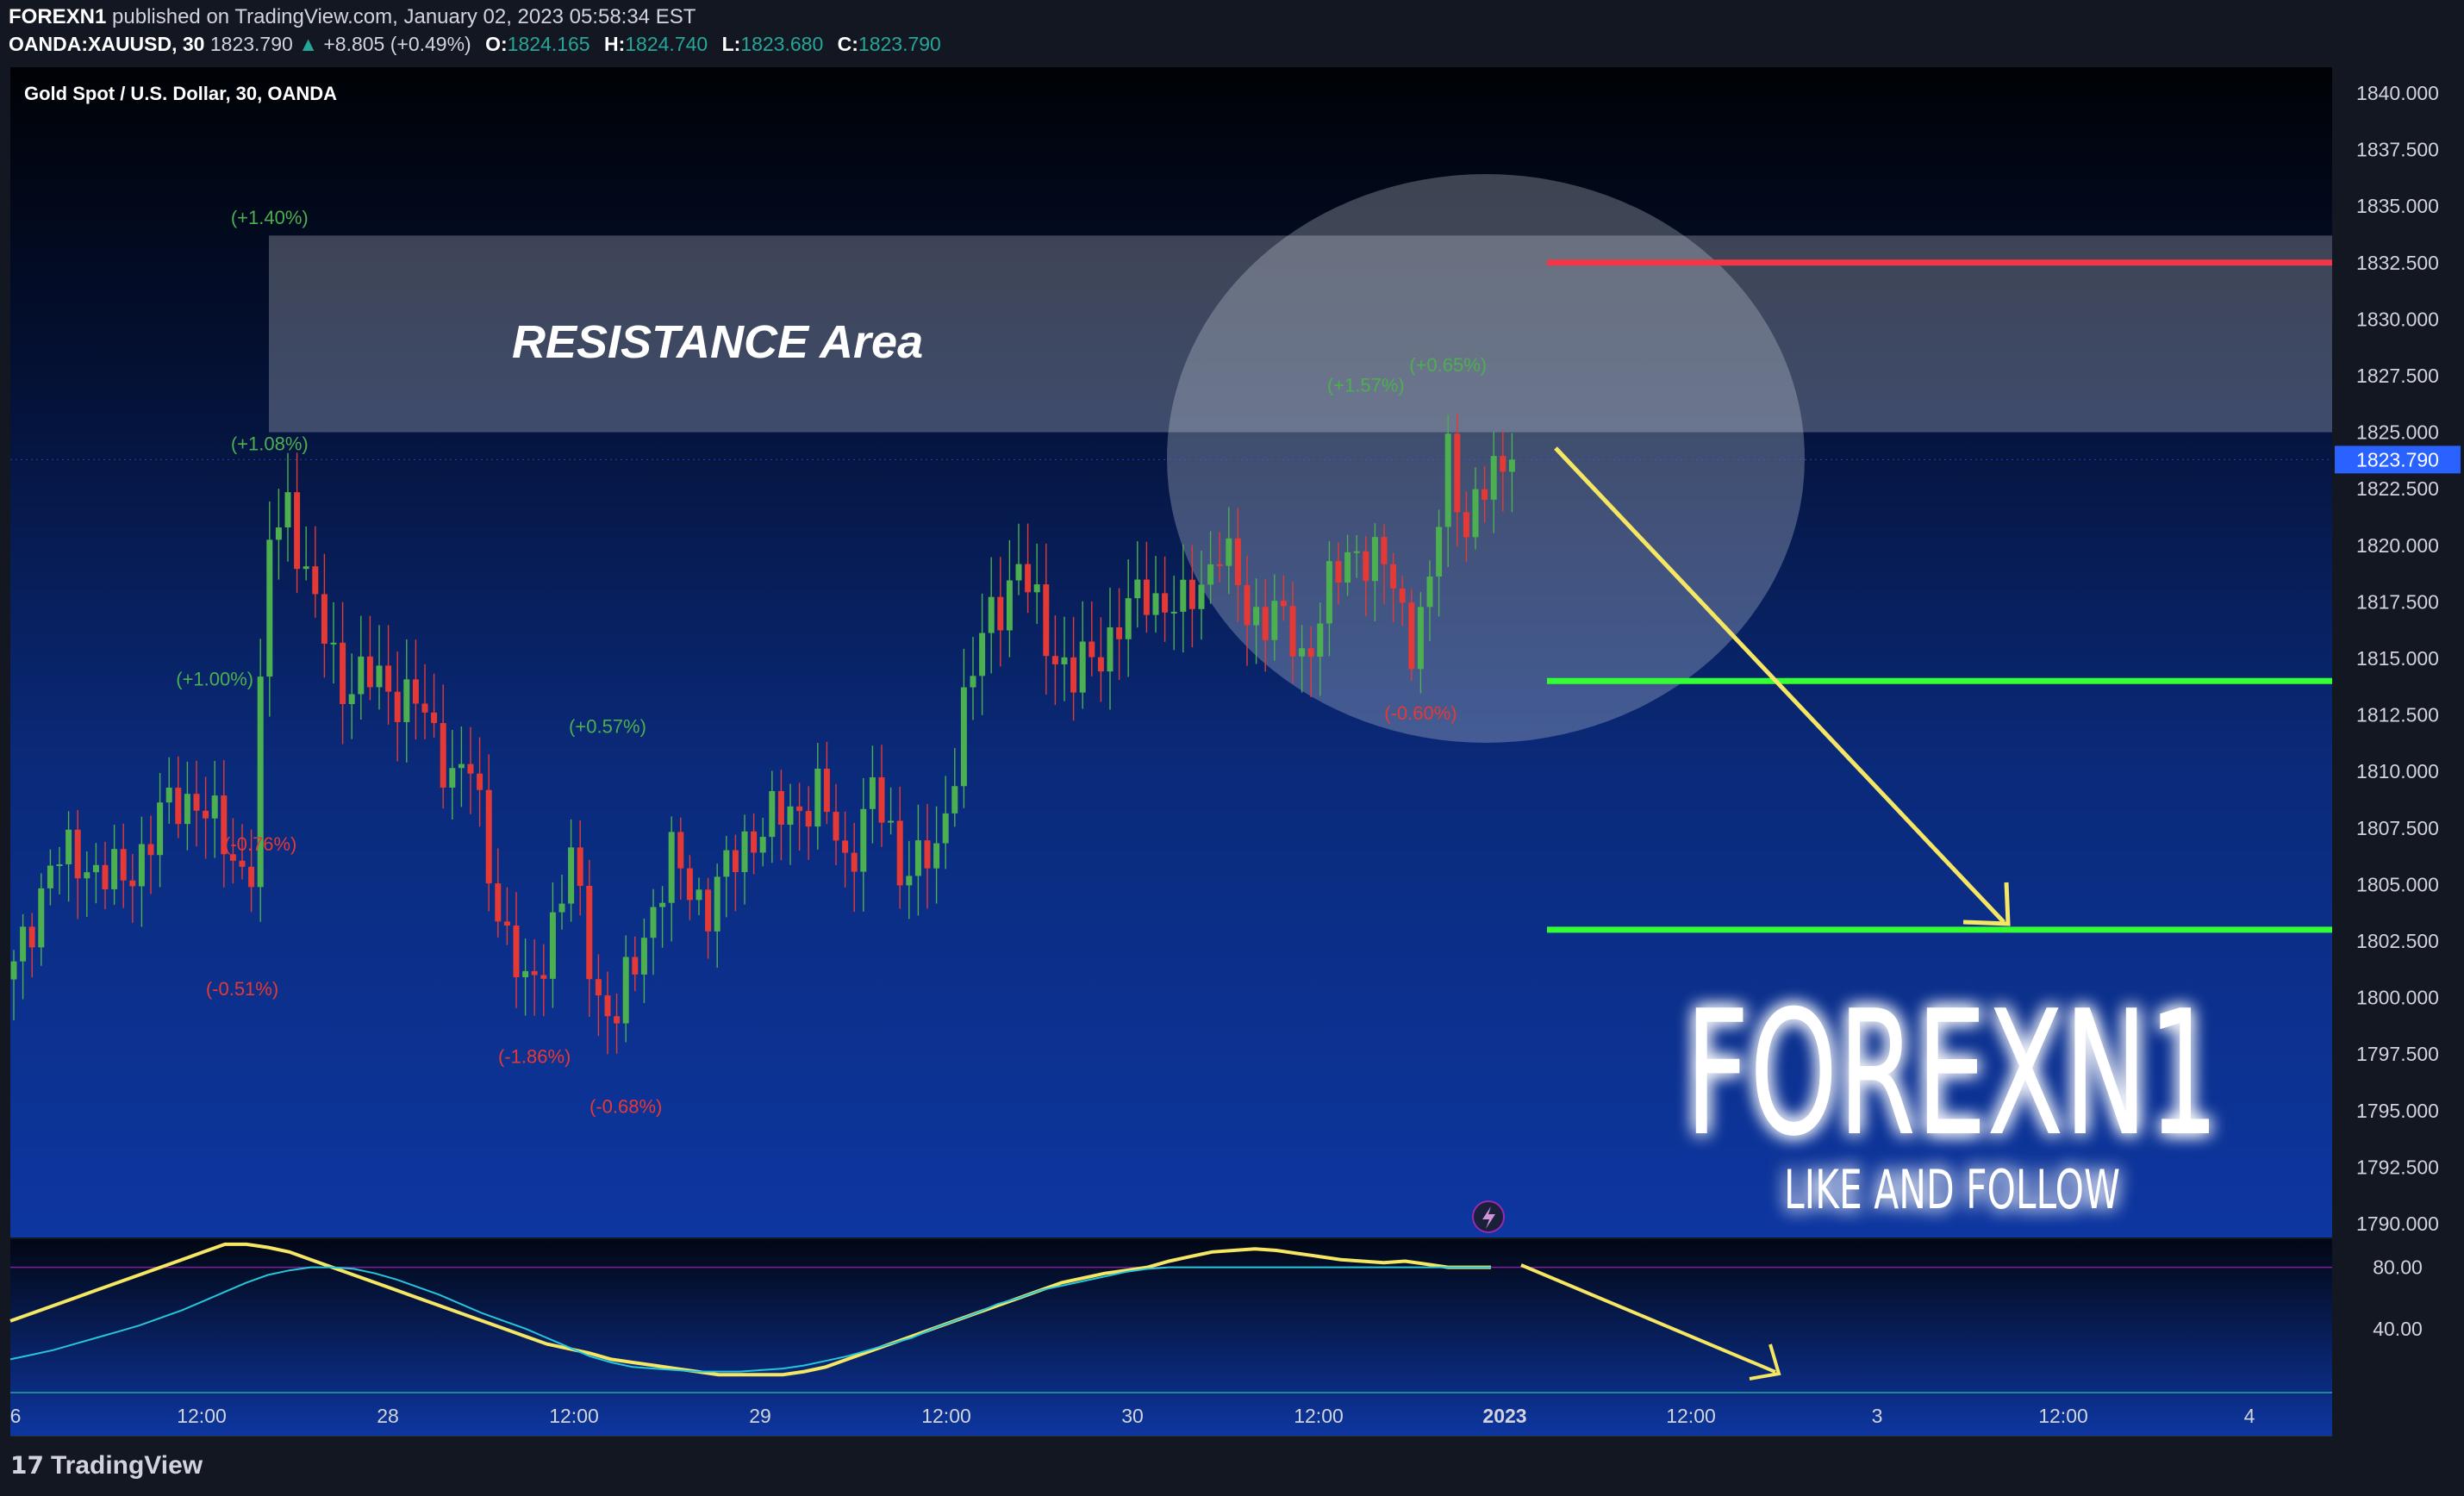 Image resolution: width=2464 pixels, height=1496 pixels. I want to click on time-tick: 12:00, so click(1319, 1416).